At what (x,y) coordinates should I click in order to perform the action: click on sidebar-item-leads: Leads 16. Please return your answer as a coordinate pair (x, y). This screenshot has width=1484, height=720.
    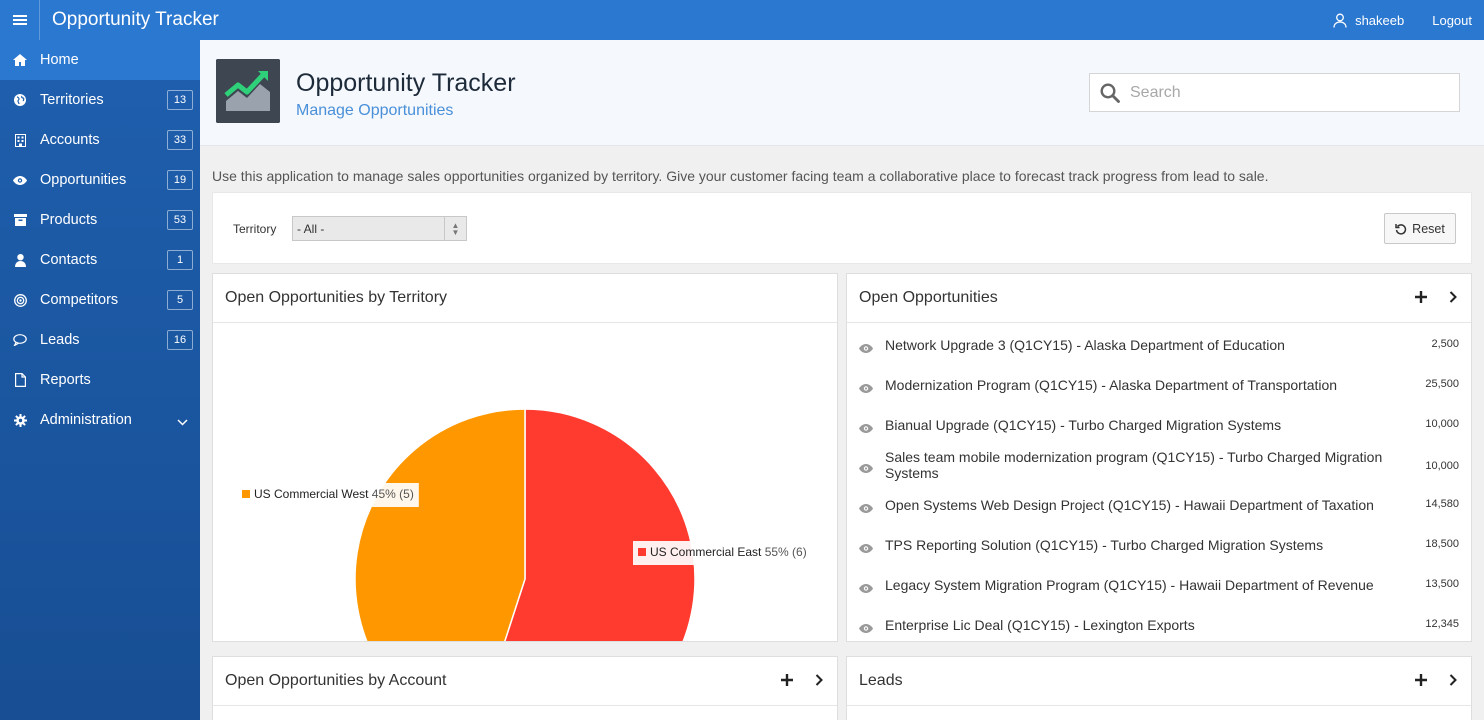
    Looking at the image, I should click on (100, 340).